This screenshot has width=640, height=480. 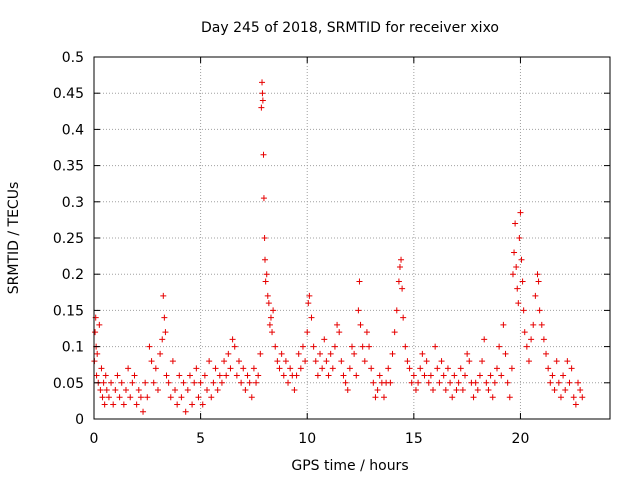 I want to click on y-tick-label: 0.3, so click(x=73, y=203).